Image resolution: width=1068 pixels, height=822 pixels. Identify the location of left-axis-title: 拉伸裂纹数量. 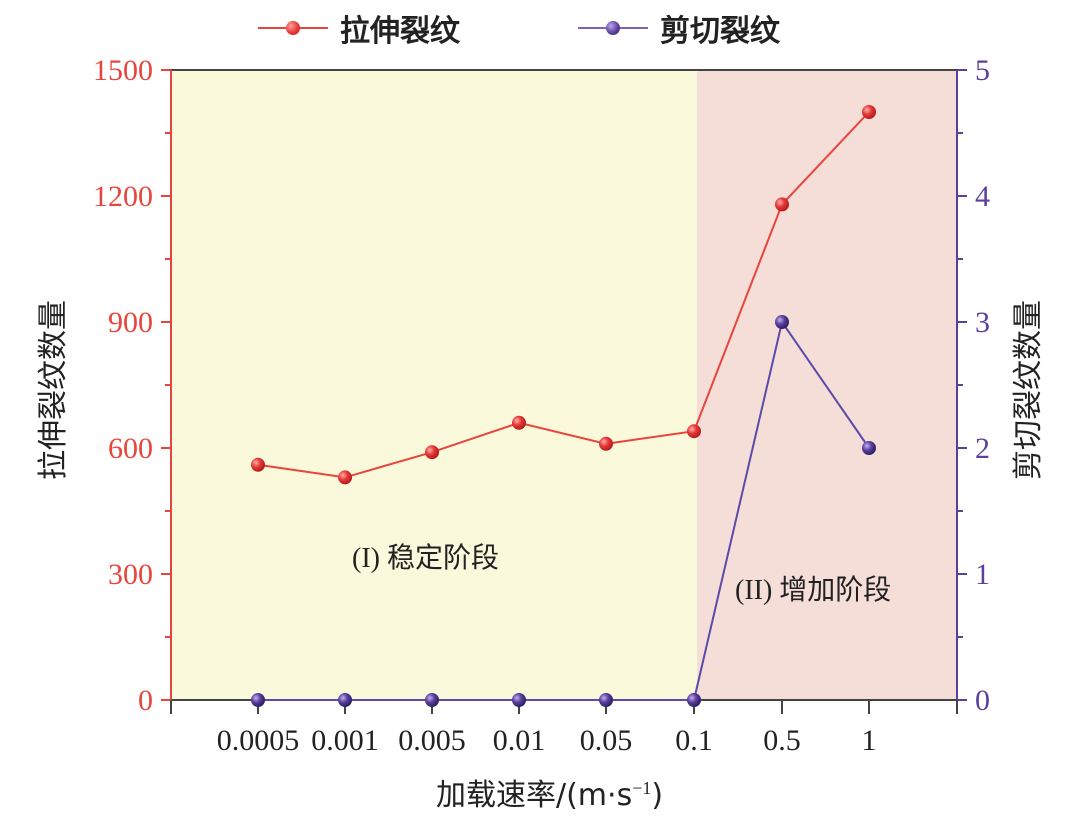
(53, 390).